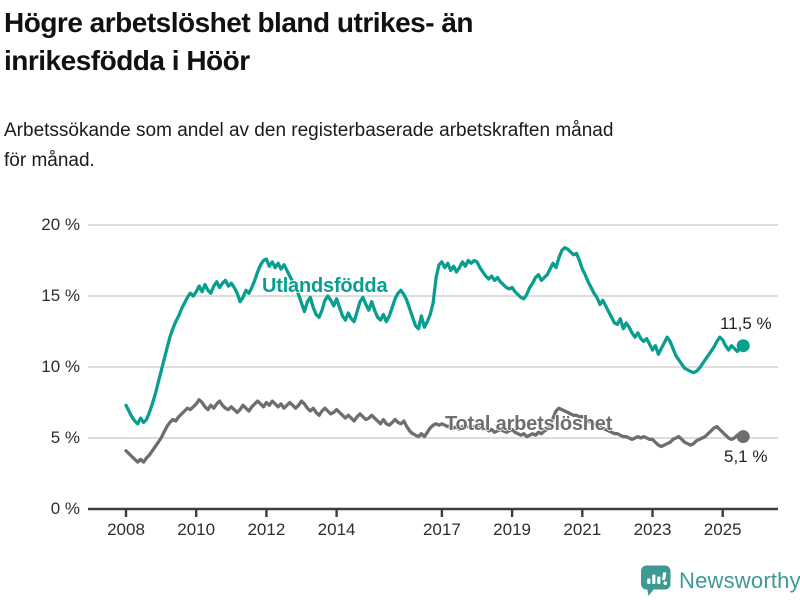 The height and width of the screenshot is (600, 800). I want to click on y-tick-label: 15 %, so click(60, 295).